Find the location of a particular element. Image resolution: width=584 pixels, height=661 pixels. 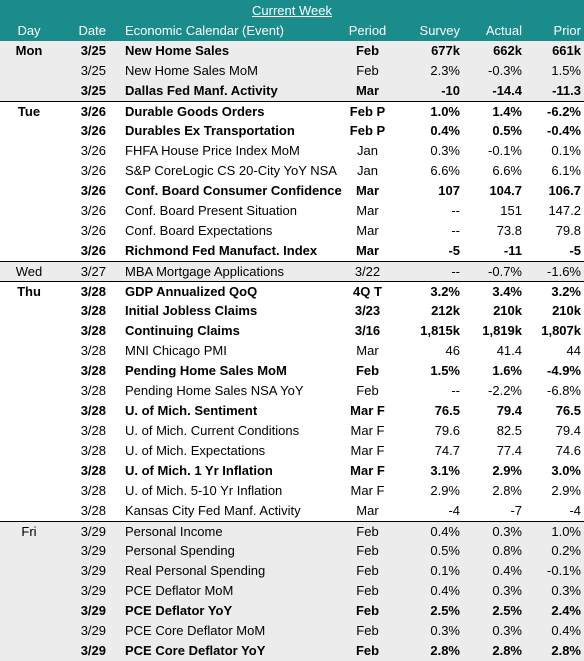

survey-cell: 0.1% is located at coordinates (445, 570).